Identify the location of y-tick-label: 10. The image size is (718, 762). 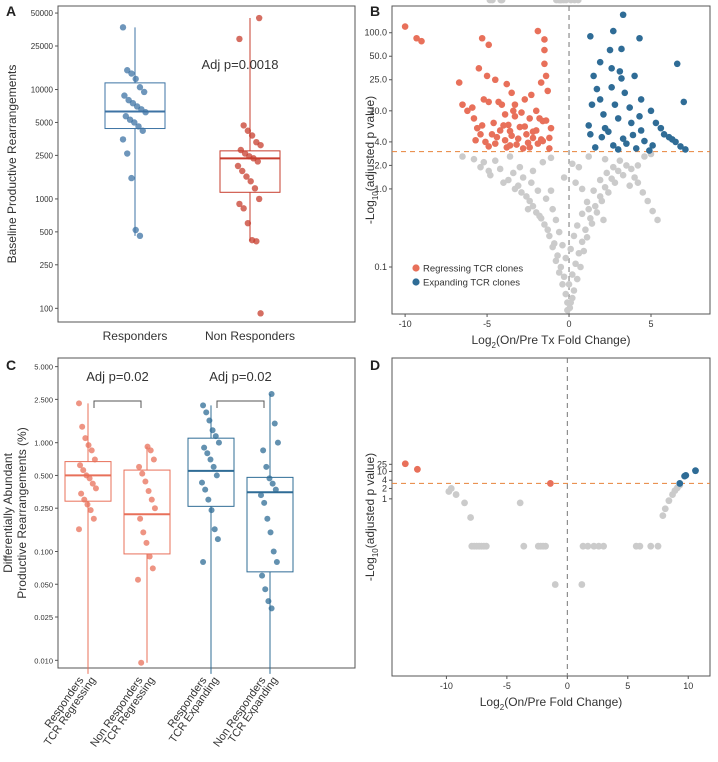
(382, 471).